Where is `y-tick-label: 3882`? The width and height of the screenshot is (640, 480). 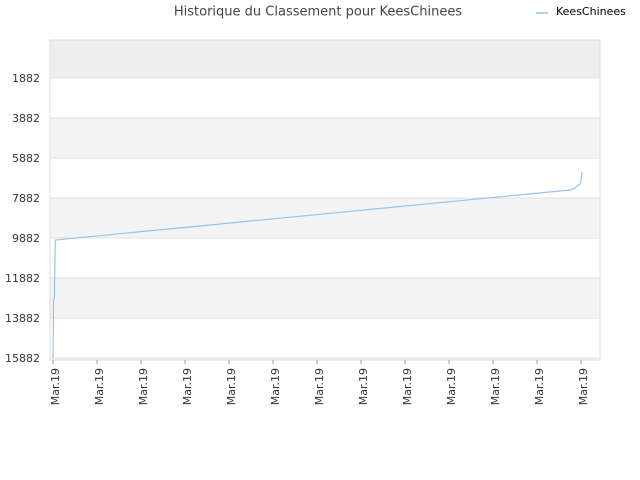
y-tick-label: 3882 is located at coordinates (26, 118).